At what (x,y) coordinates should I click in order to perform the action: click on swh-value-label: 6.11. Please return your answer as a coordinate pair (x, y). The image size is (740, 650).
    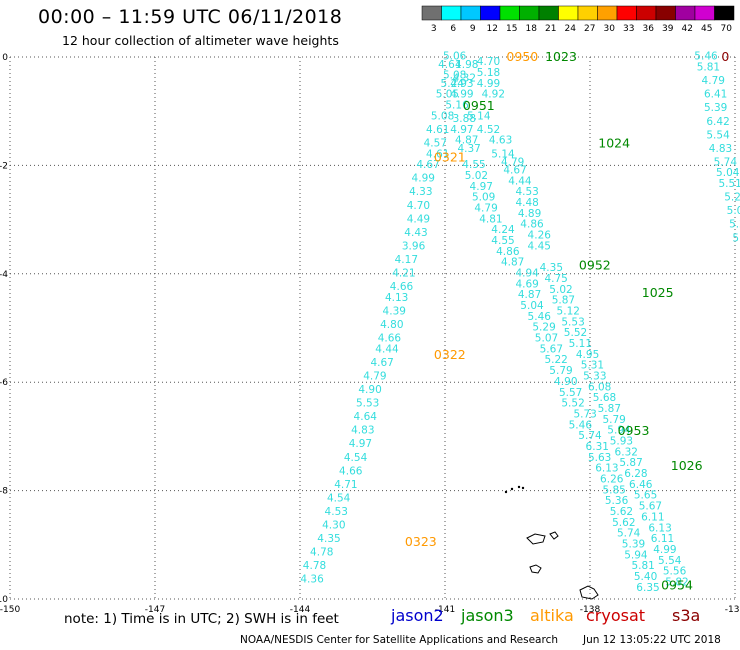
    Looking at the image, I should click on (662, 539).